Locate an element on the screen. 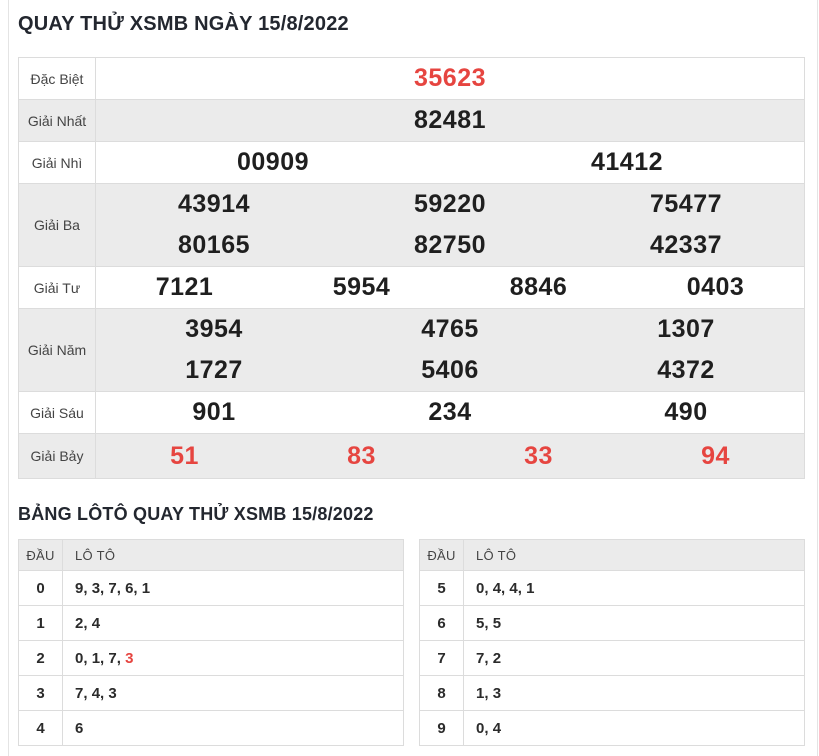  loto-values: 0, 4, 4, 1 is located at coordinates (634, 588).